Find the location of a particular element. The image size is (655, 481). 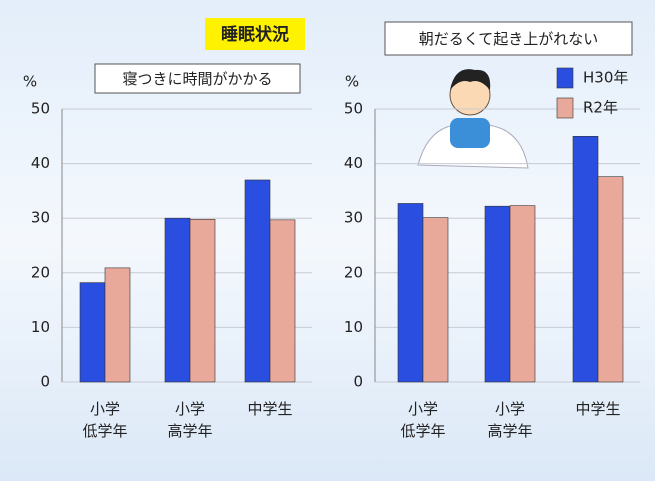

main-title: 睡眠状況 is located at coordinates (255, 34).